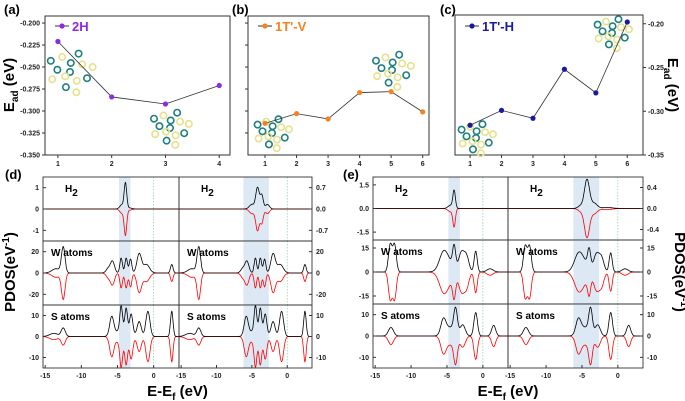  I want to click on legend-label: 1T'-H, so click(498, 26).